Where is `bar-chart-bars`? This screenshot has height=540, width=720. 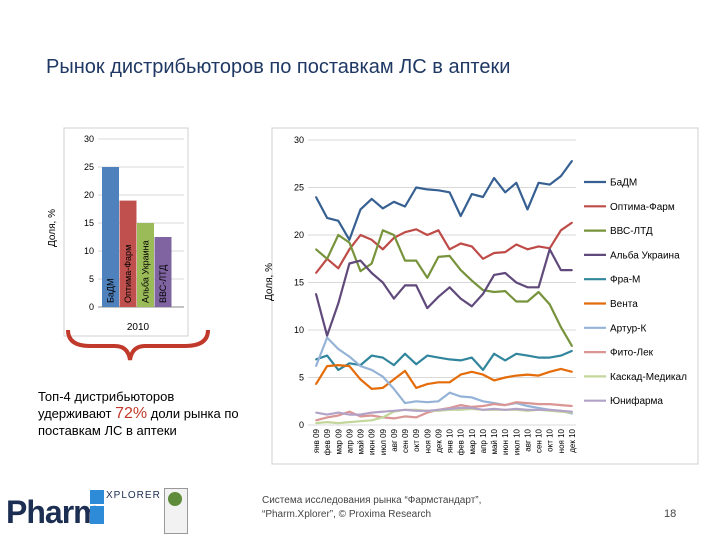 bar-chart-bars is located at coordinates (137, 237).